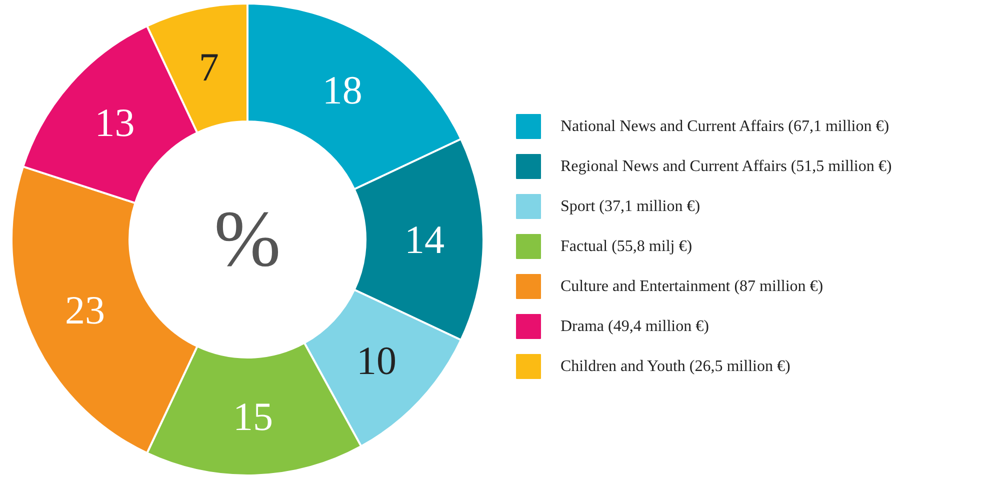 This screenshot has width=998, height=479. What do you see at coordinates (692, 286) in the screenshot?
I see `legend-label: Culture and Entertainment (87 million €)` at bounding box center [692, 286].